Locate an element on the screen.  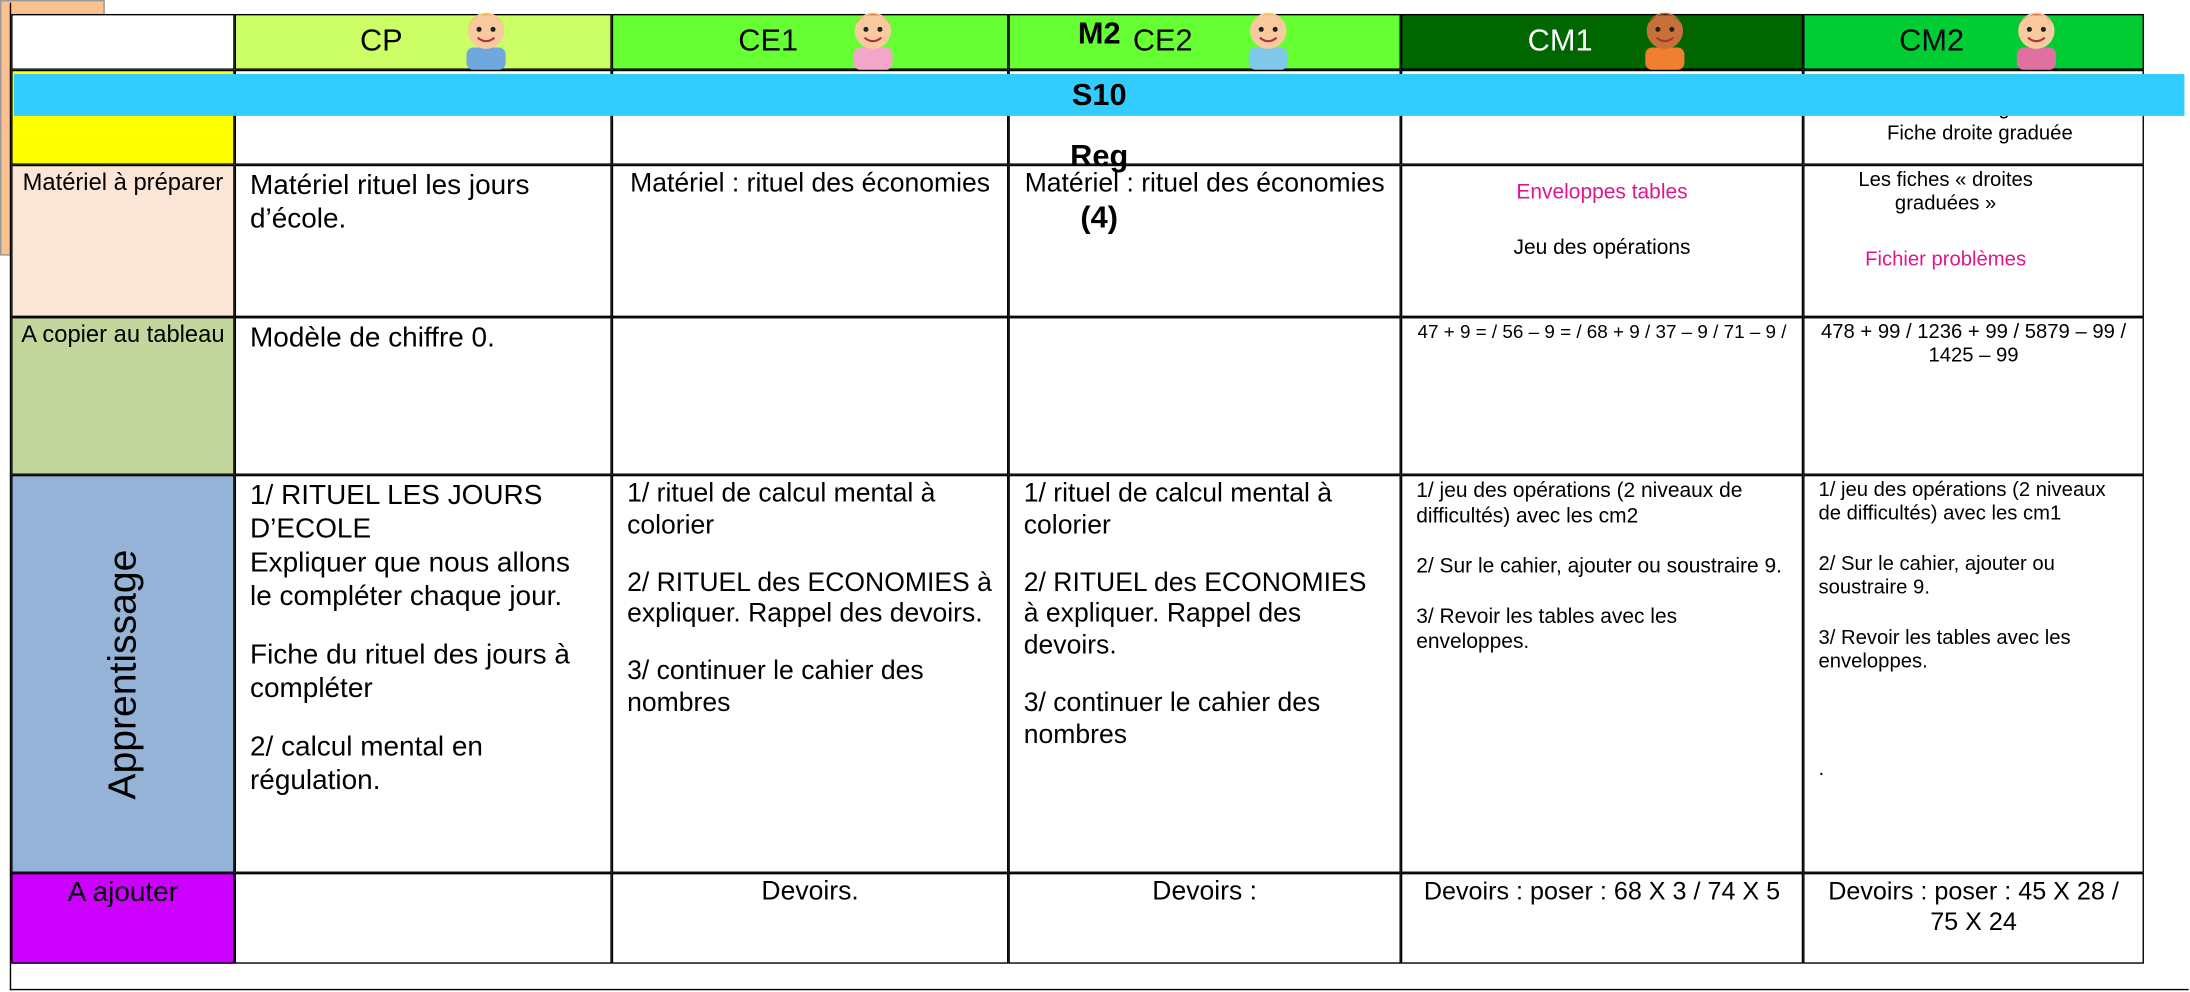
row-label: Matériel à préparer is located at coordinates (123, 241).